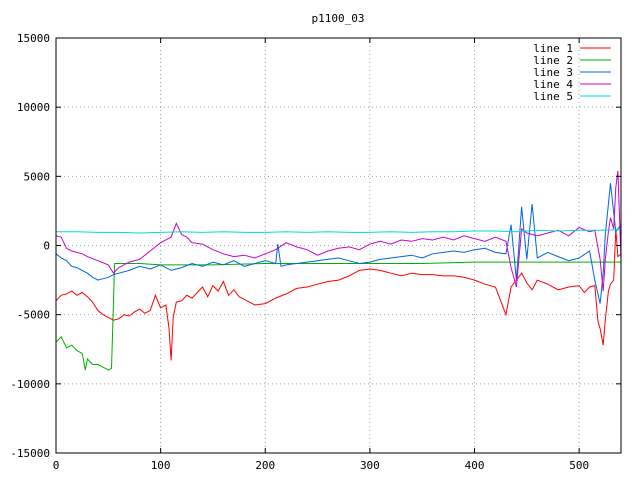  Describe the element at coordinates (370, 465) in the screenshot. I see `x-tick-label: 300` at that location.